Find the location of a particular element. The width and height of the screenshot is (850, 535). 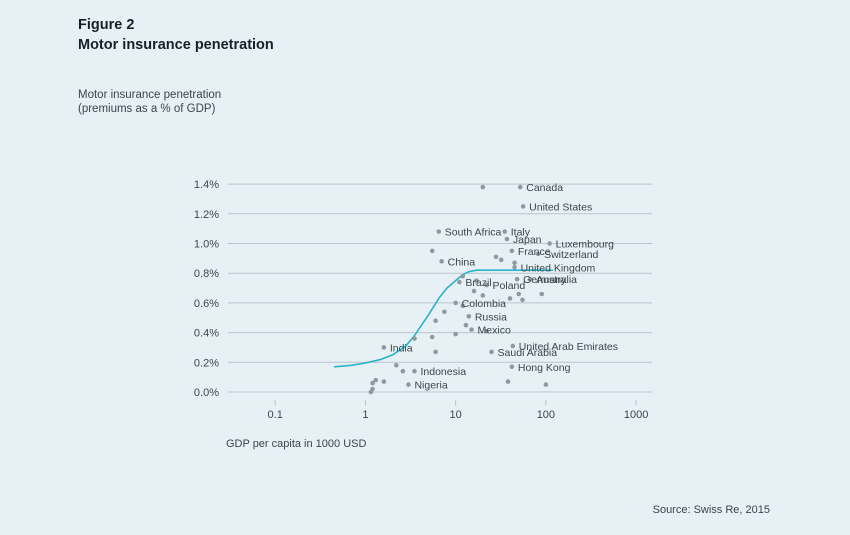

point-label: Australia is located at coordinates (556, 280).